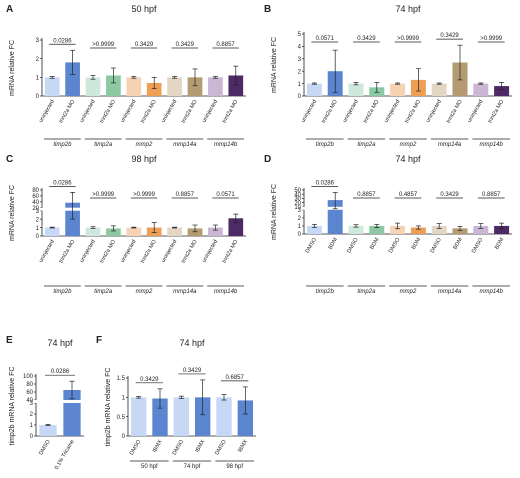 This screenshot has height=478, width=520. What do you see at coordinates (149, 467) in the screenshot?
I see `group-label: 50 hpf` at bounding box center [149, 467].